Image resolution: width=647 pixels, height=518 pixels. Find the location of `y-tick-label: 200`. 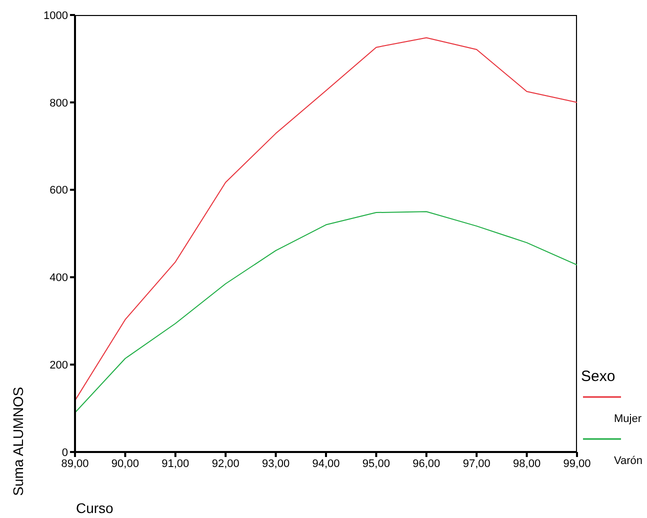

y-tick-label: 200 is located at coordinates (59, 366).